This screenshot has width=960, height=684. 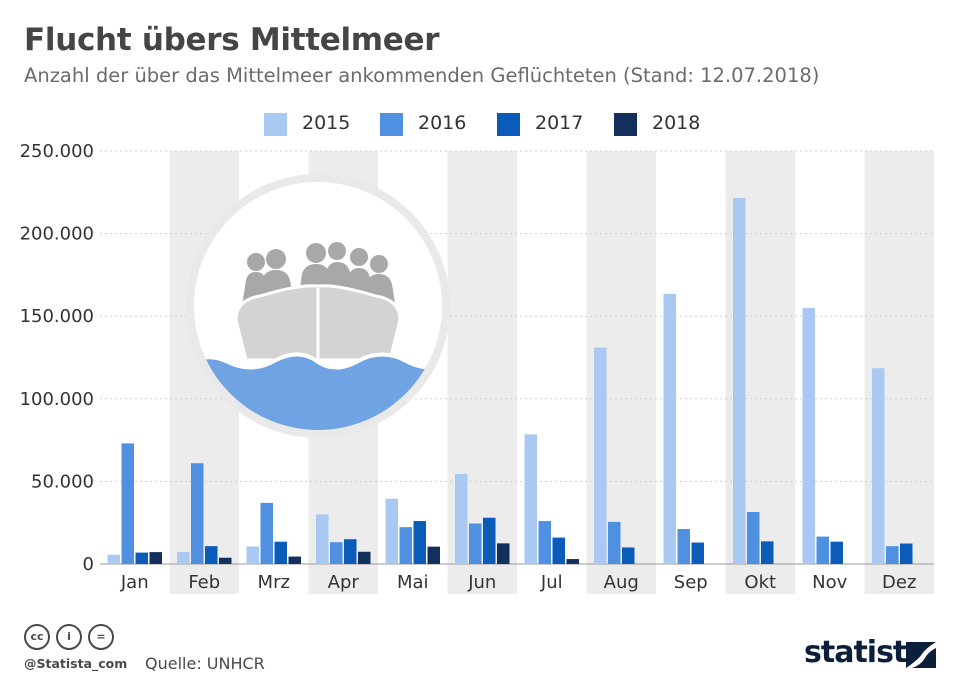 I want to click on by-icon-glyph: i, so click(x=69, y=636).